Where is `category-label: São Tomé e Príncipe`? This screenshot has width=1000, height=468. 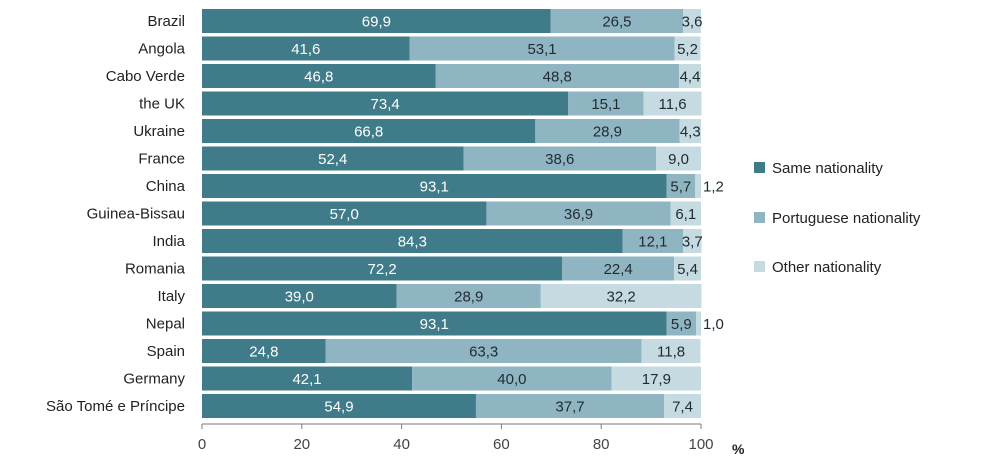 category-label: São Tomé e Príncipe is located at coordinates (115, 406).